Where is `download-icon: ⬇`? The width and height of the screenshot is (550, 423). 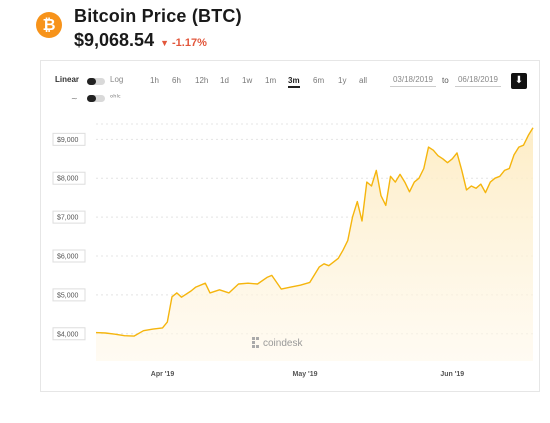 download-icon: ⬇ is located at coordinates (519, 80).